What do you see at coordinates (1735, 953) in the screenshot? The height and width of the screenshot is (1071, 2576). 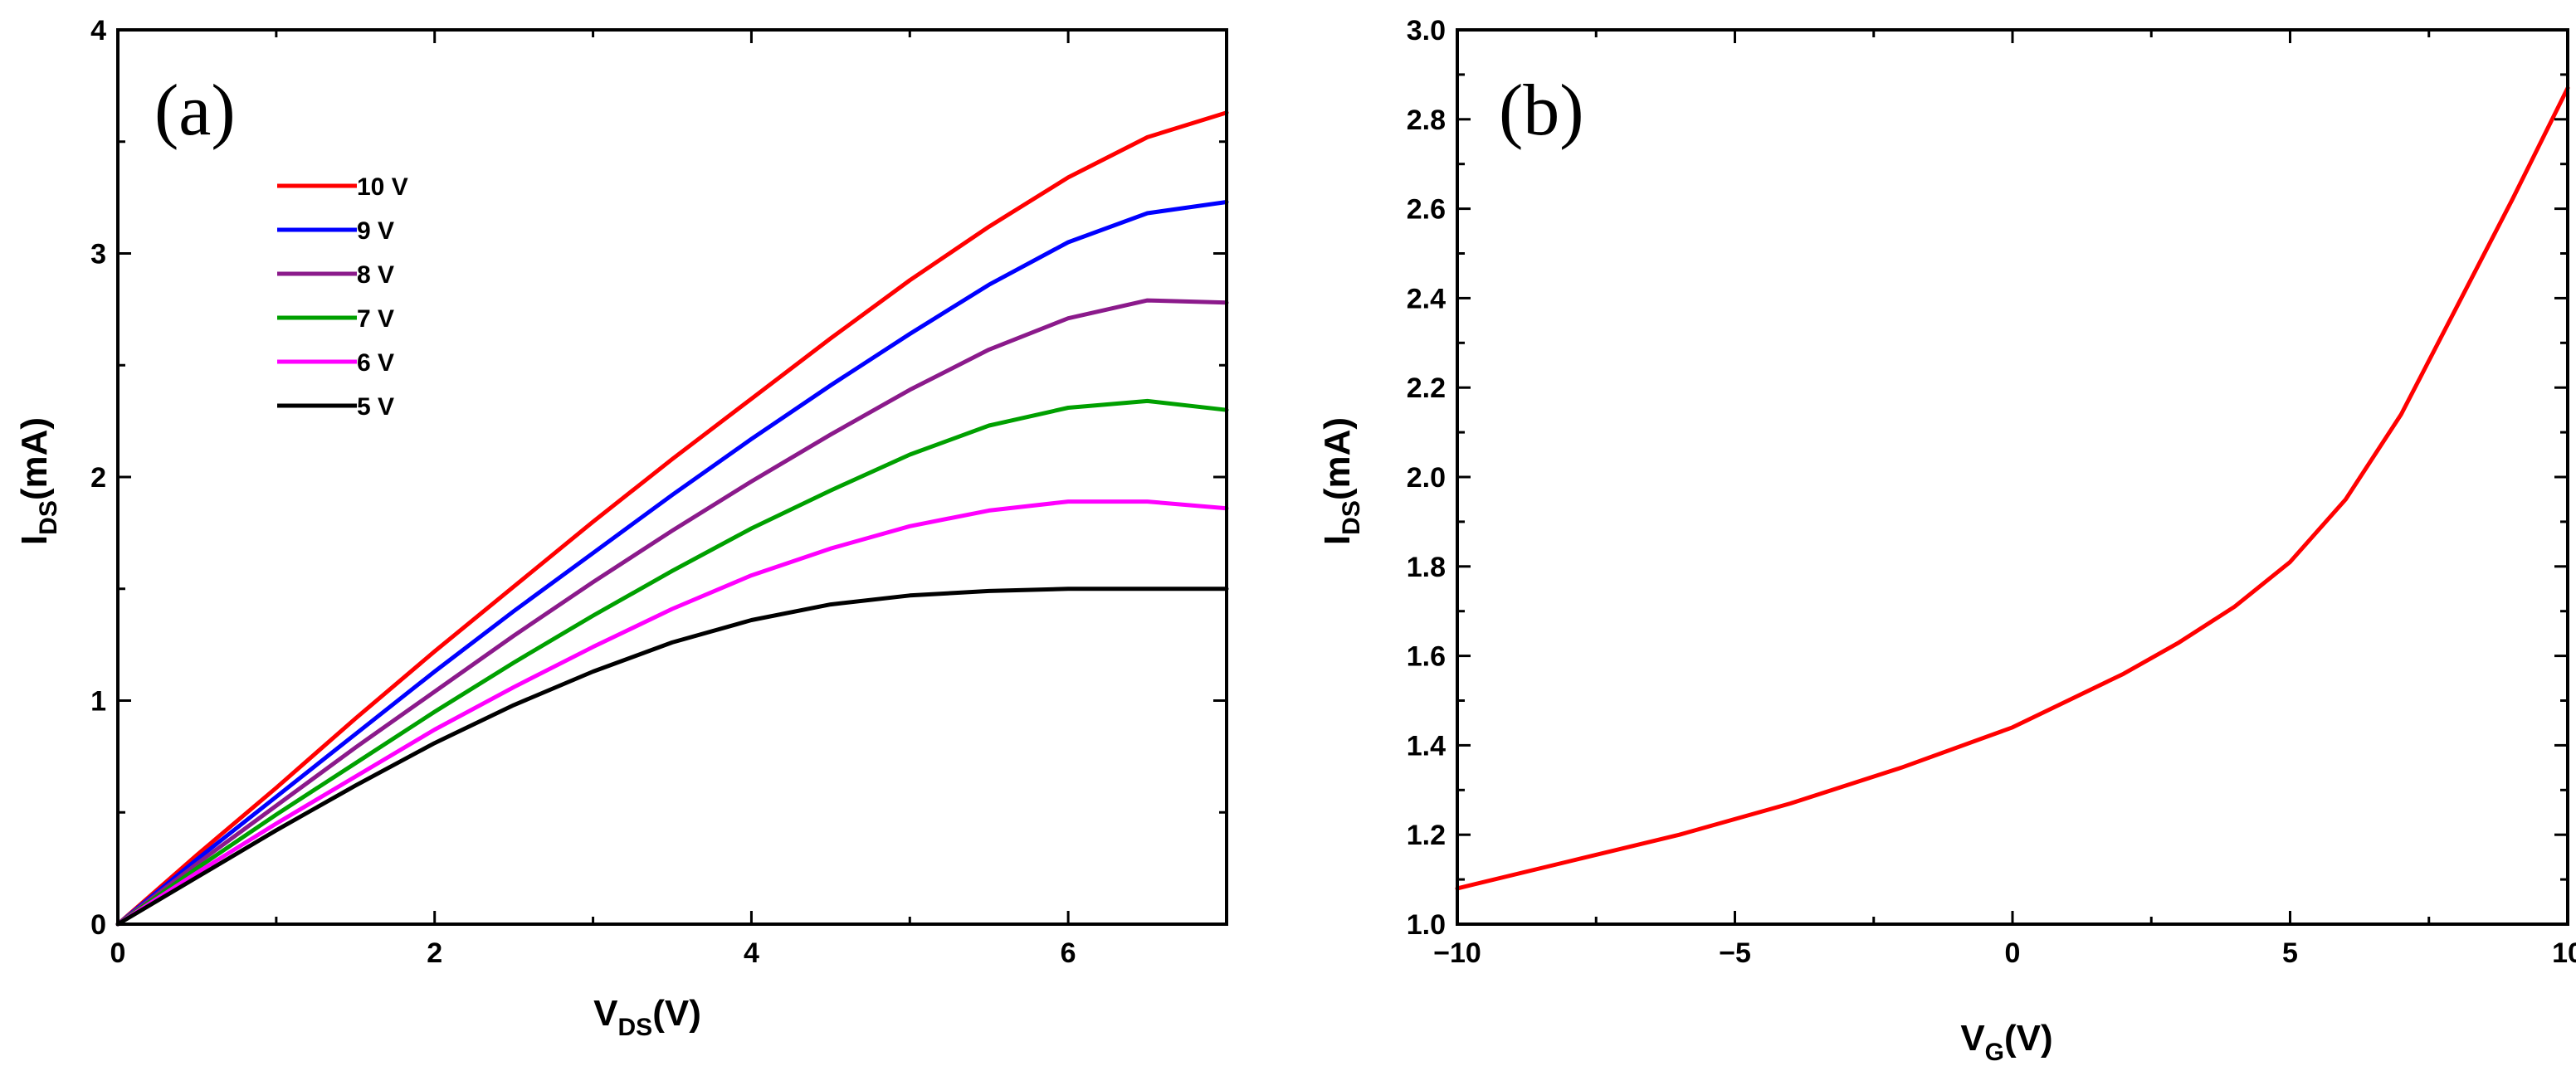 I see `x-tick-label: −5` at bounding box center [1735, 953].